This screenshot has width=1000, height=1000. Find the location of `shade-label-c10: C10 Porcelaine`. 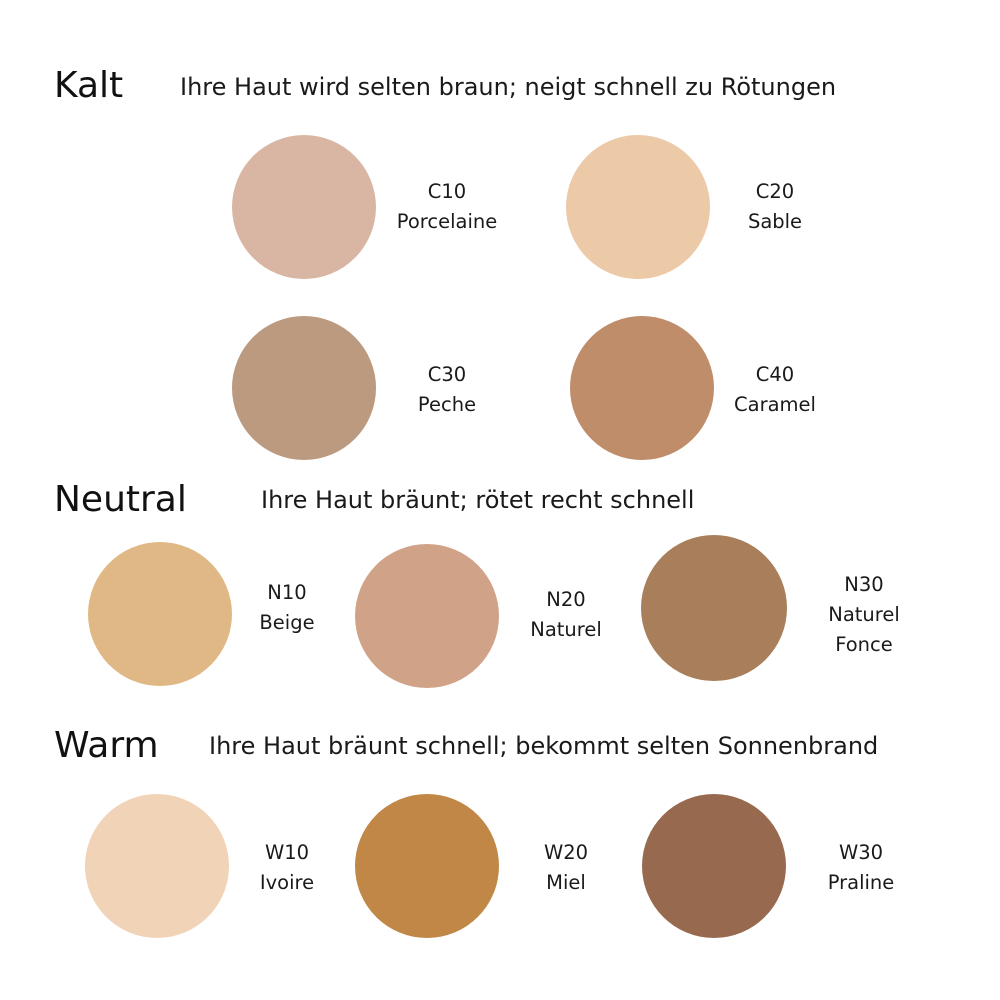

shade-label-c10: C10 Porcelaine is located at coordinates (447, 207).